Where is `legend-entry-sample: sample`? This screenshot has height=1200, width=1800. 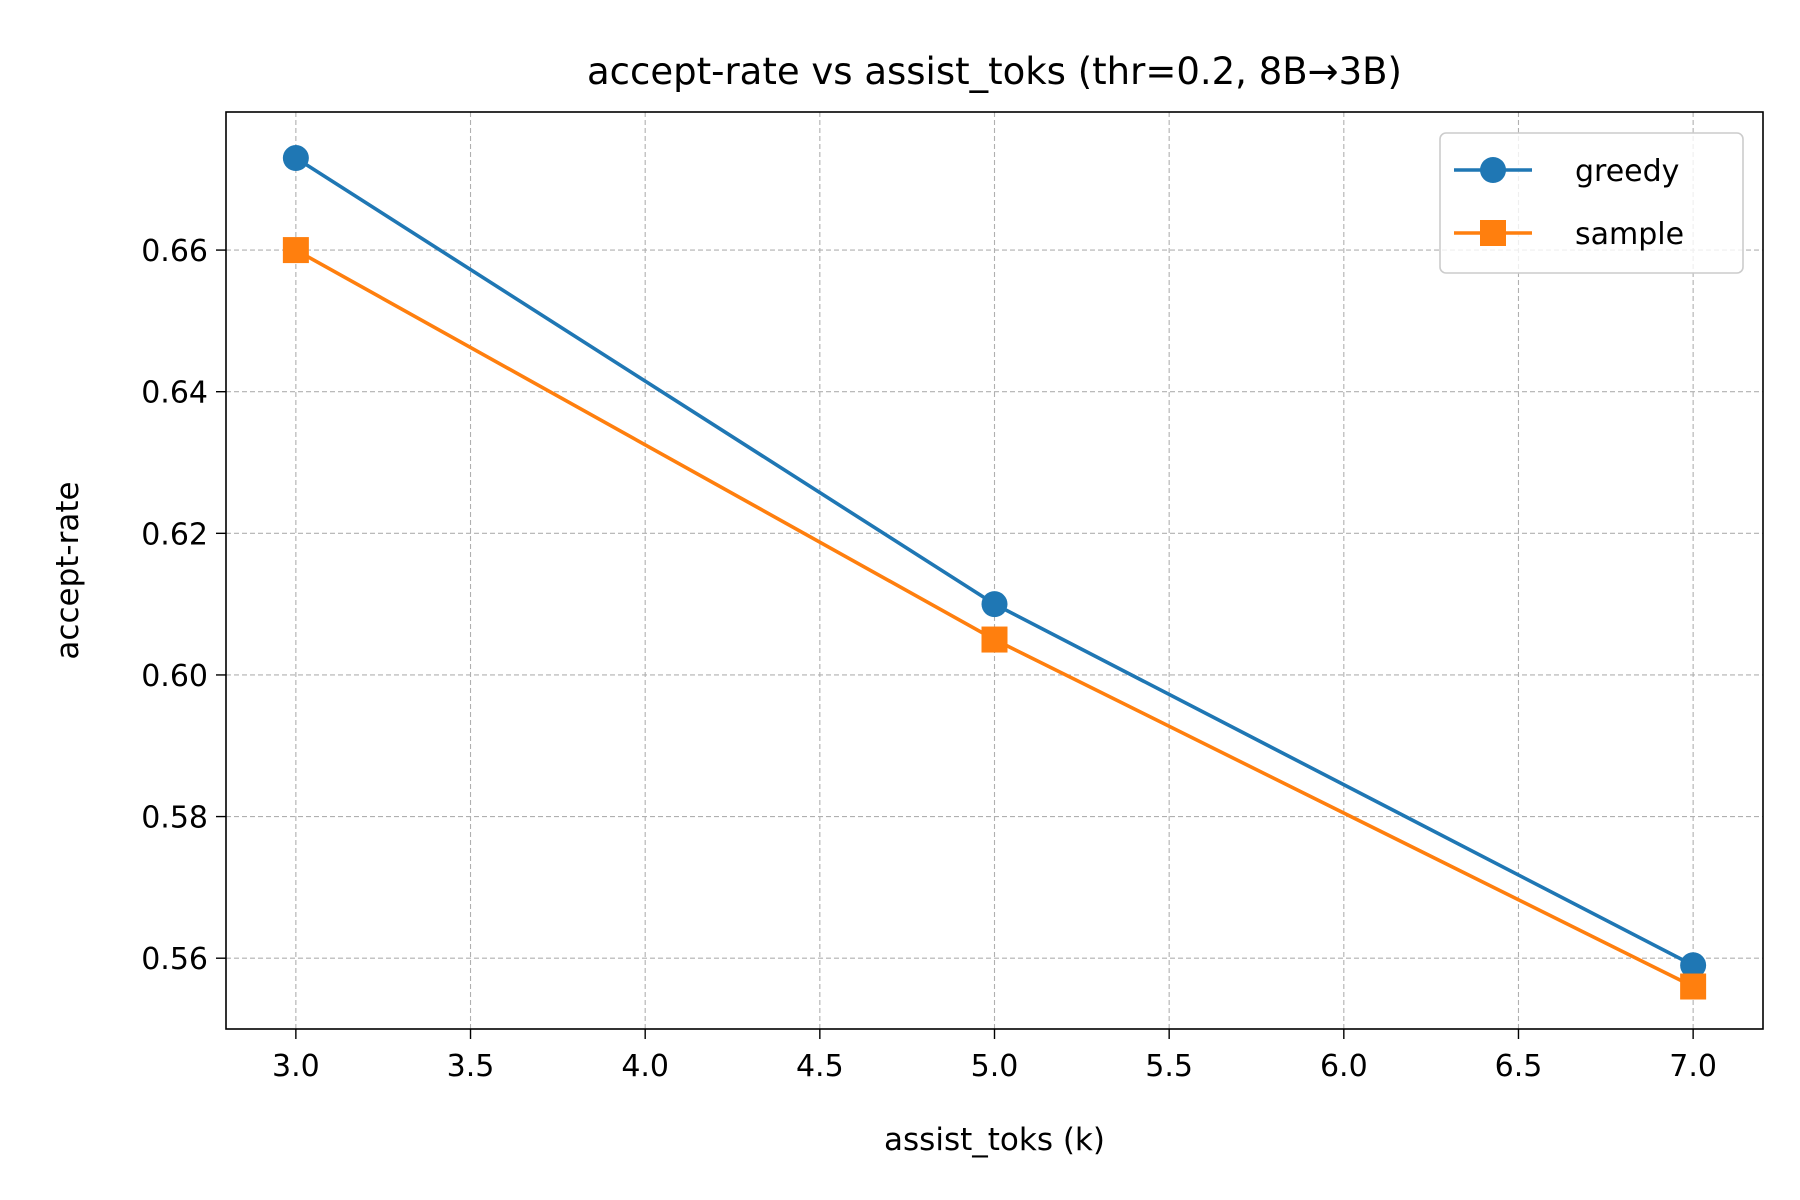
legend-entry-sample: sample is located at coordinates (1569, 234).